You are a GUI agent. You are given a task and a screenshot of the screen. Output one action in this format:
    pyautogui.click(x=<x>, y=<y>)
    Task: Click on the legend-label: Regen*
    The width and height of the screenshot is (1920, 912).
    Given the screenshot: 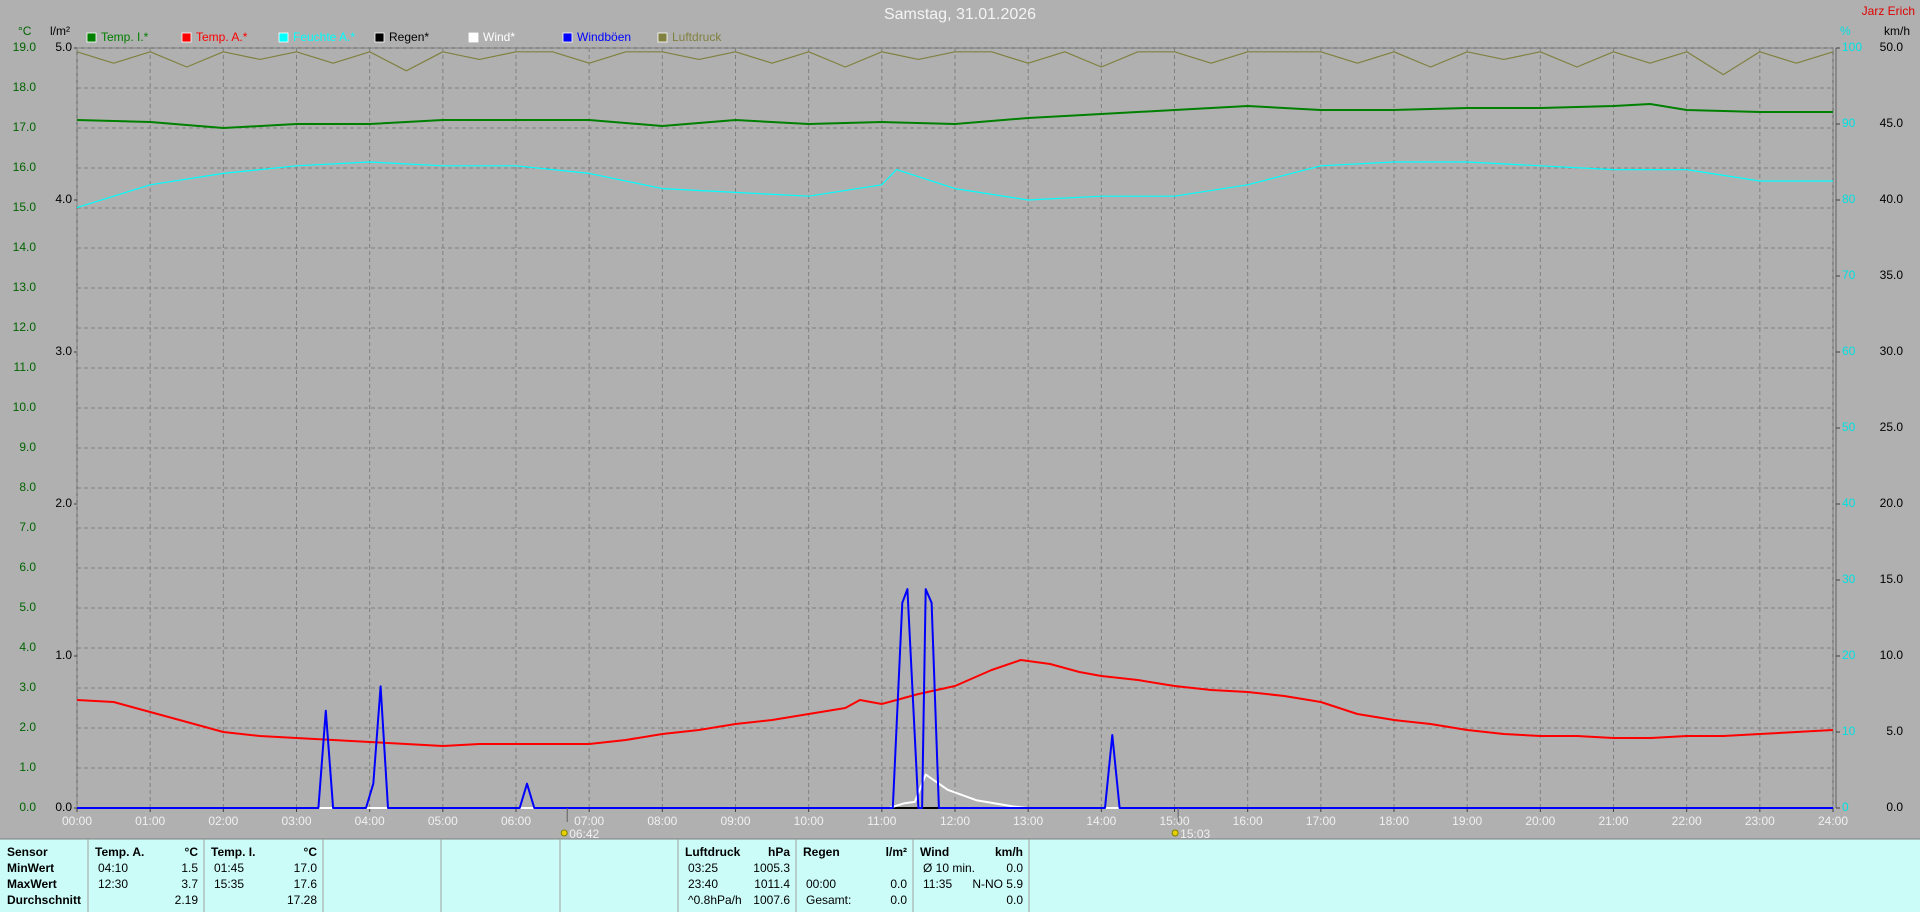 What is the action you would take?
    pyautogui.click(x=409, y=37)
    